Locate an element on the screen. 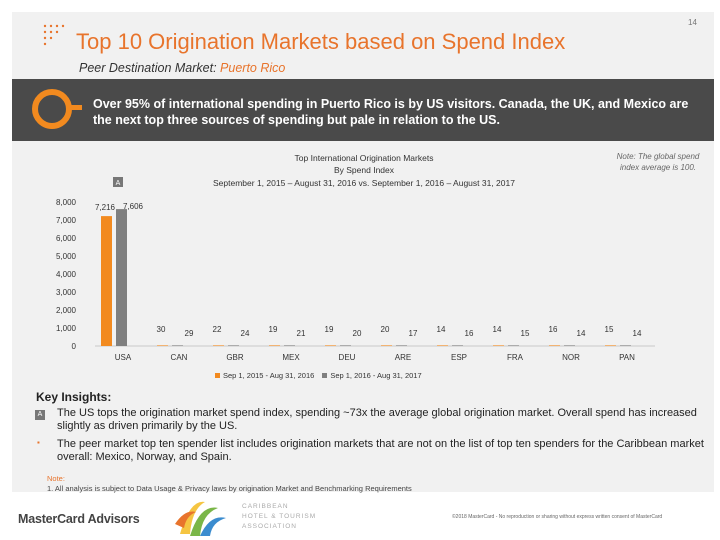 Image resolution: width=720 pixels, height=540 pixels. legend-item-series-1: Sep 1, 2015 - Aug 31, 2016 is located at coordinates (264, 375).